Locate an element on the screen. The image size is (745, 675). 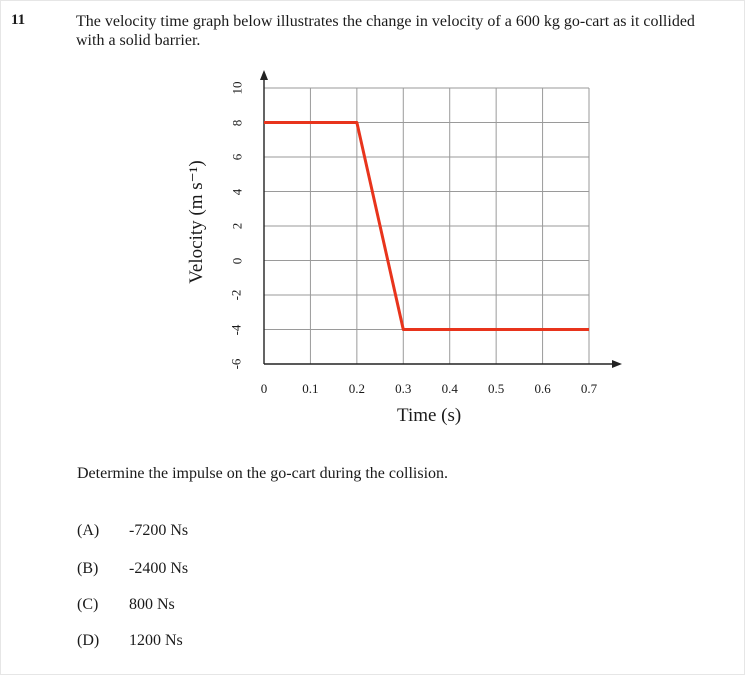
option-text: -2400 Ns is located at coordinates (159, 568).